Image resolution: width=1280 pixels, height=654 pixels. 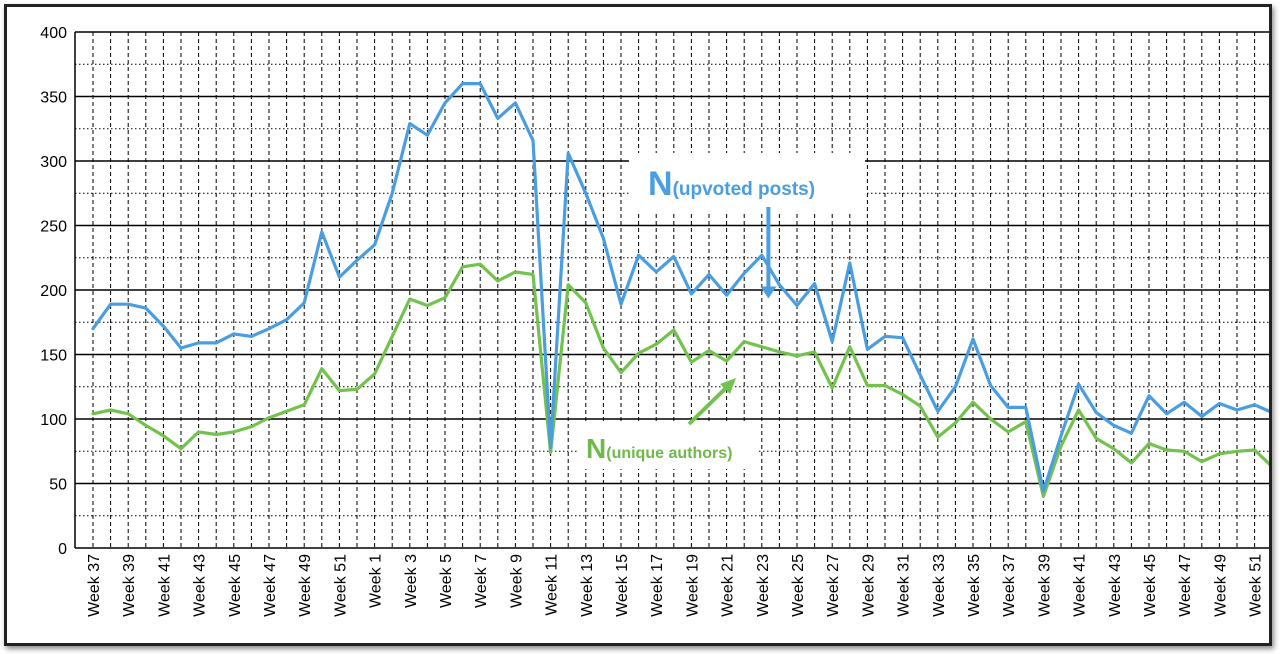 I want to click on x-tick-label: Week 15, so click(x=622, y=585).